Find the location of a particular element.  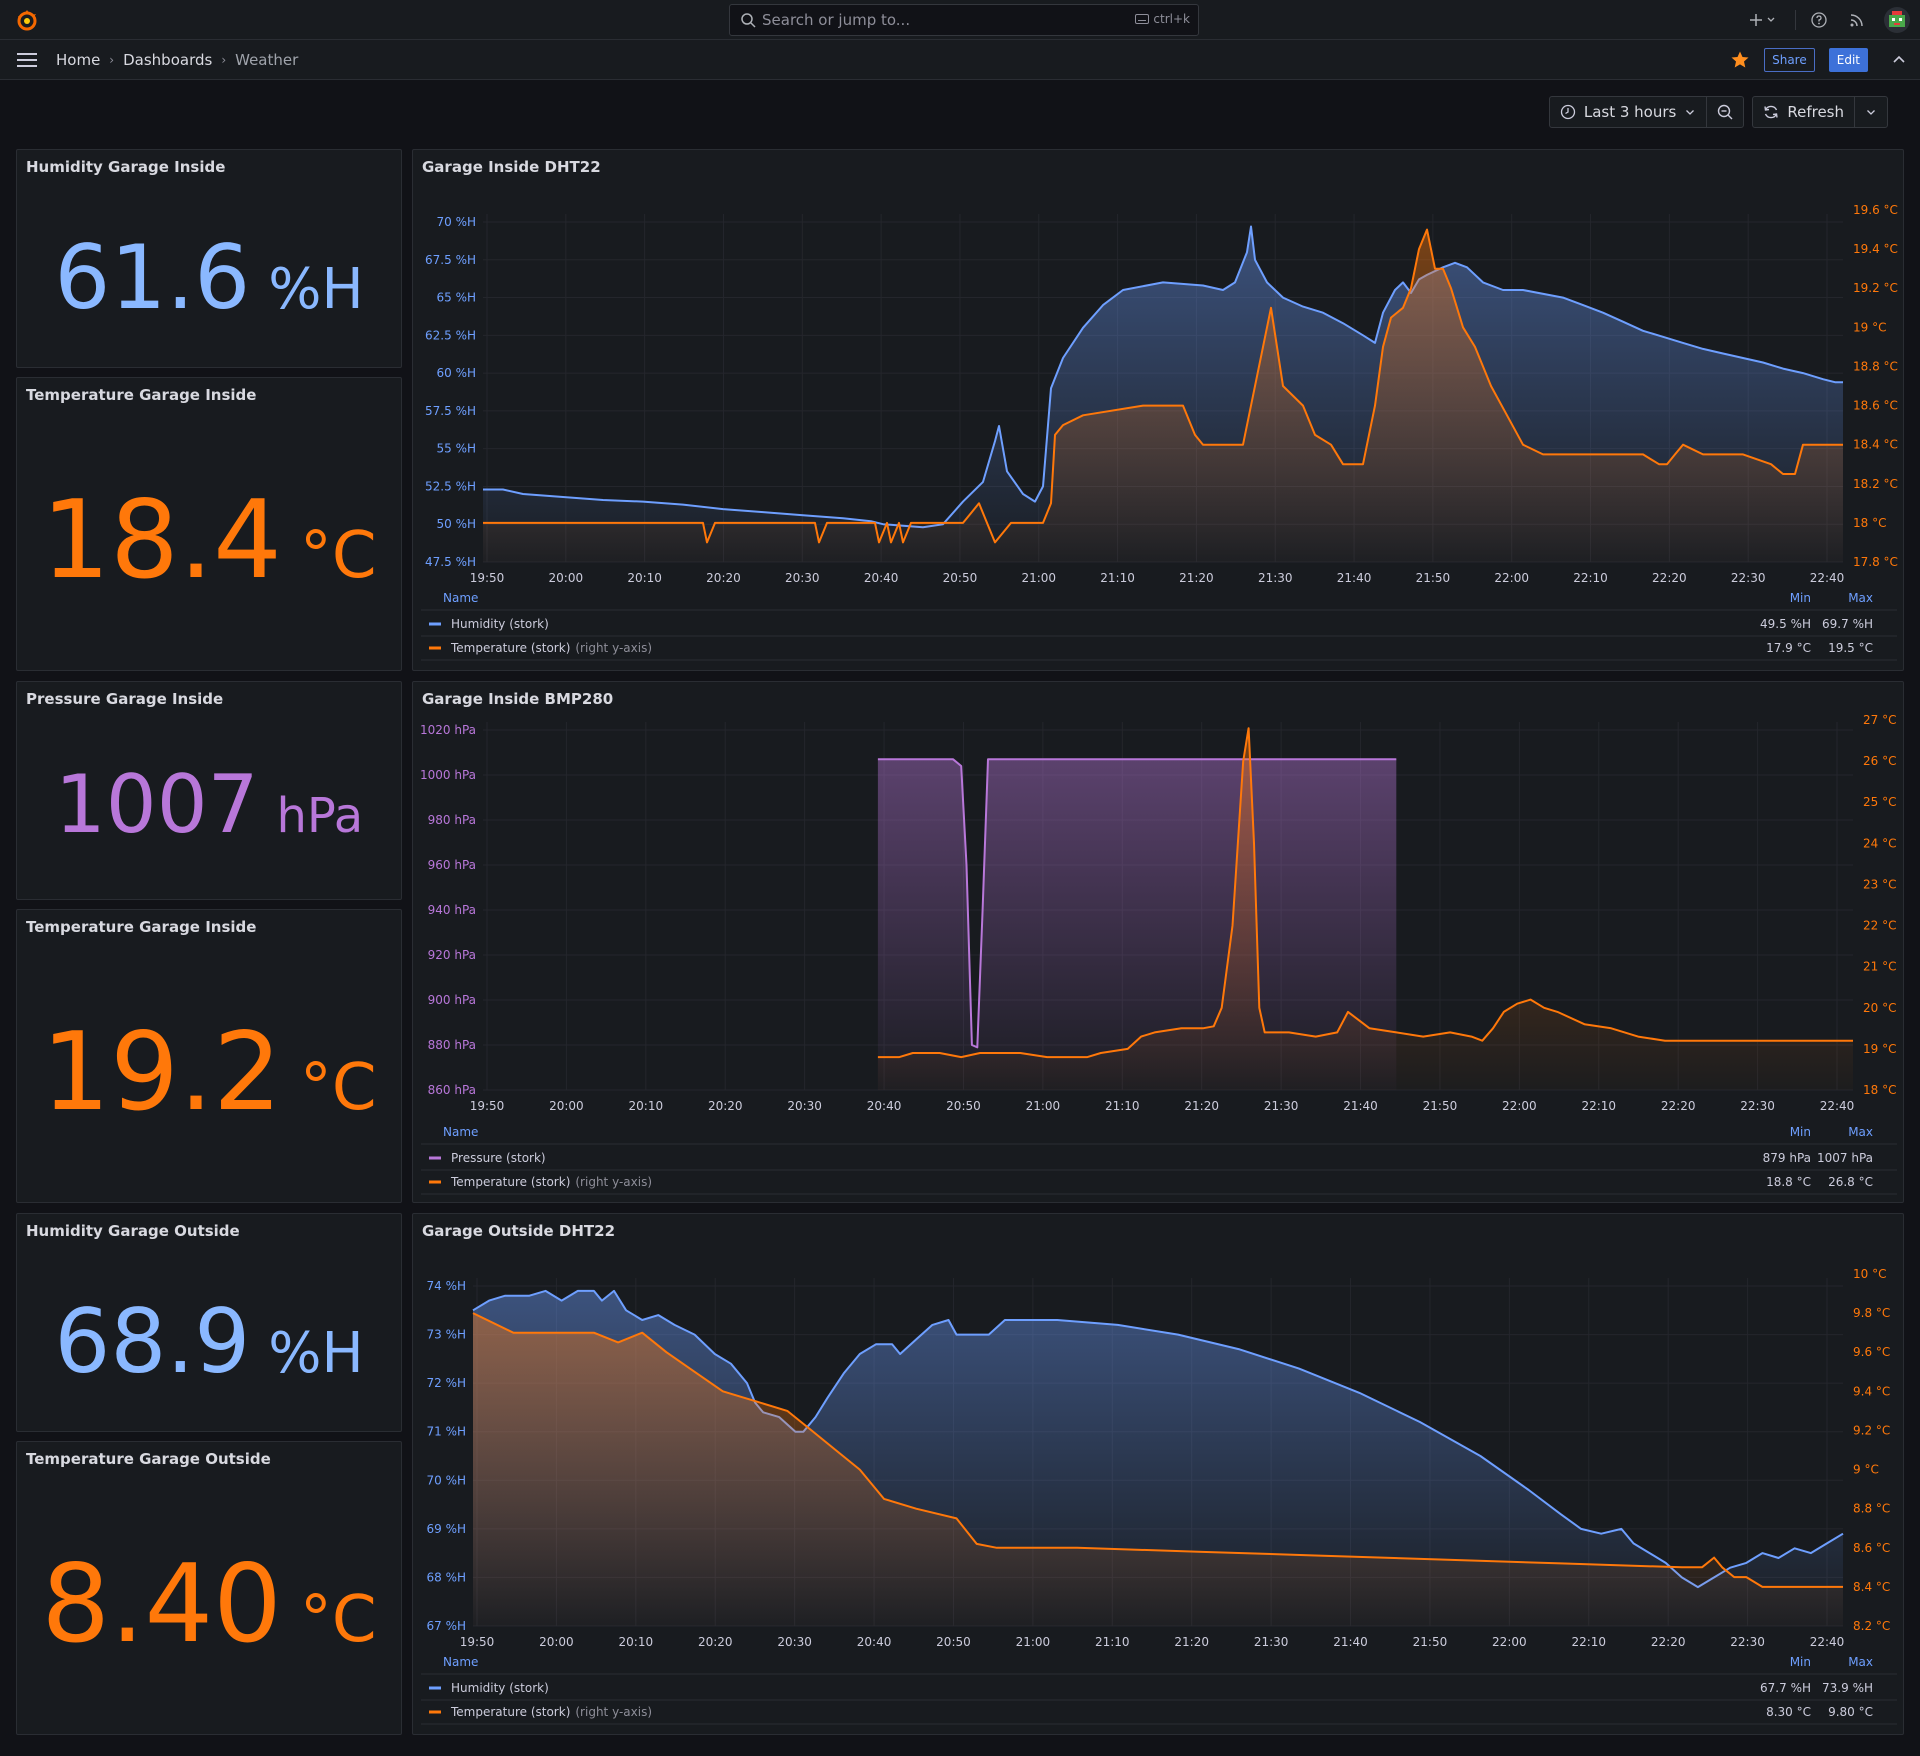

stat-unit: °C is located at coordinates (338, 556).